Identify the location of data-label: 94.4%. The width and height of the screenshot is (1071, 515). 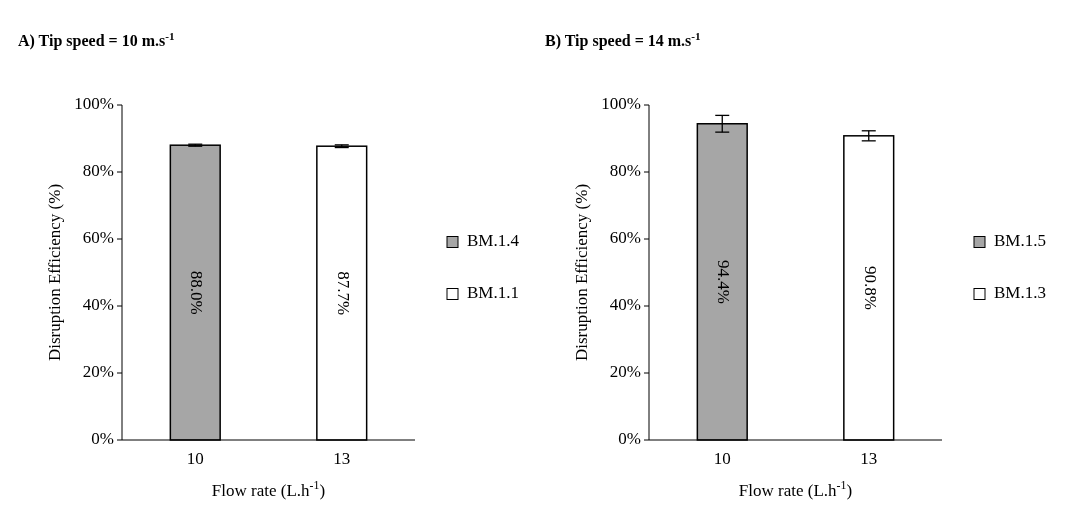
(724, 281).